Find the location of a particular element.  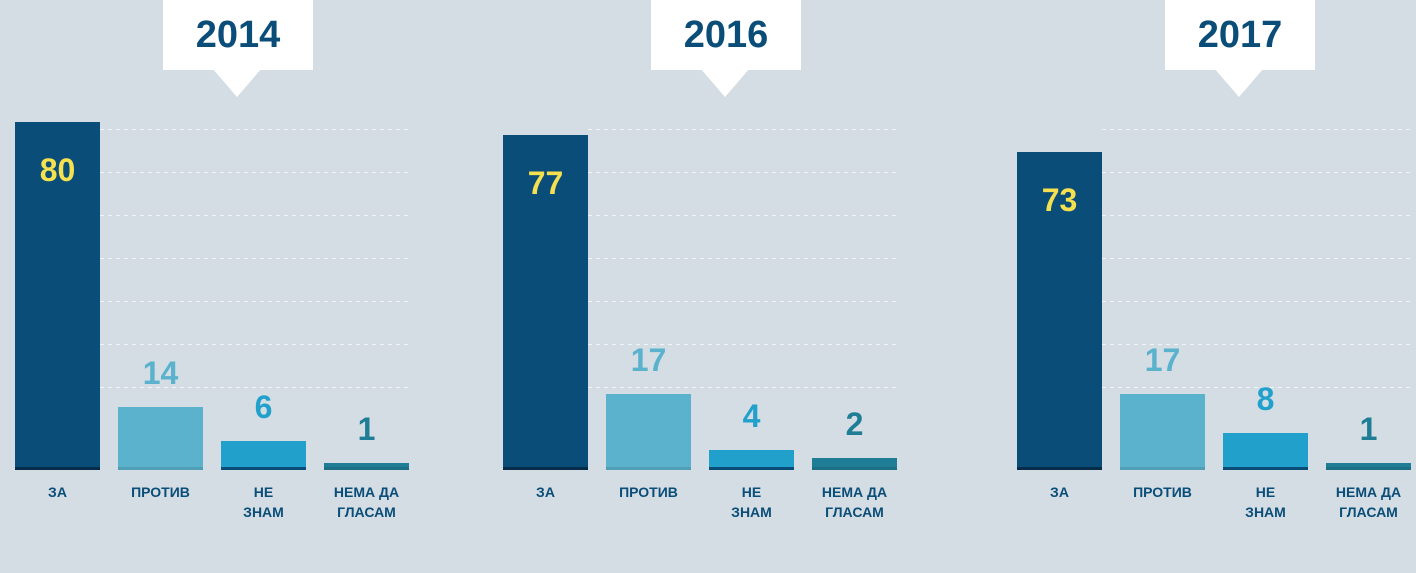

chart-title: 2017 is located at coordinates (1240, 35).